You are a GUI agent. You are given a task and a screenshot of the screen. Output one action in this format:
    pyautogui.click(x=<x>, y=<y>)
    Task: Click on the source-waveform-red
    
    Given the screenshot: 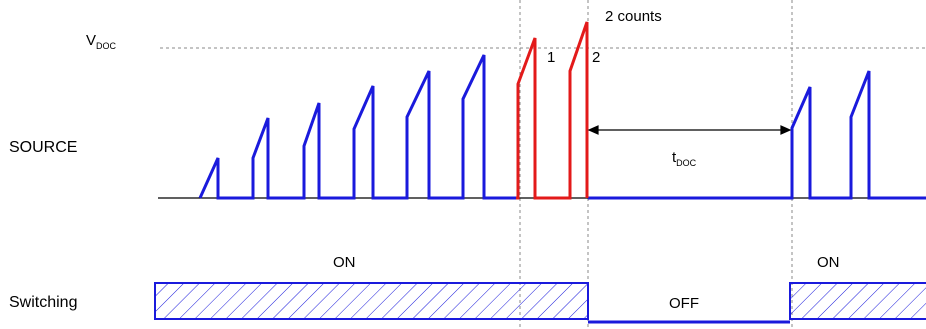 What is the action you would take?
    pyautogui.click(x=552, y=110)
    